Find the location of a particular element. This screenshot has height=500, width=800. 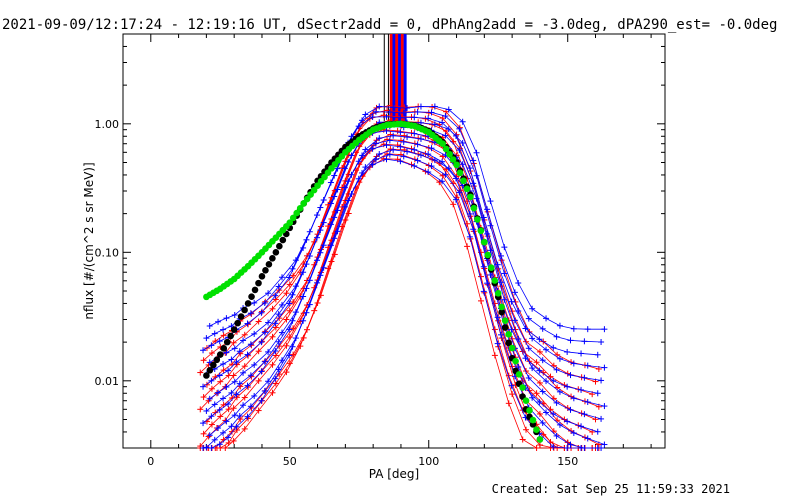

y-axis-label: nflux [#/(cm^2 s sr MeV)] is located at coordinates (89, 240).